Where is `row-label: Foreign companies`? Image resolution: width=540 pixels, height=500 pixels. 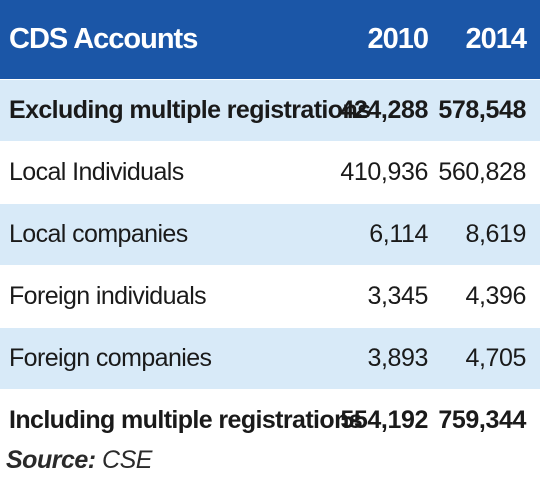
row-label: Foreign companies is located at coordinates (110, 358).